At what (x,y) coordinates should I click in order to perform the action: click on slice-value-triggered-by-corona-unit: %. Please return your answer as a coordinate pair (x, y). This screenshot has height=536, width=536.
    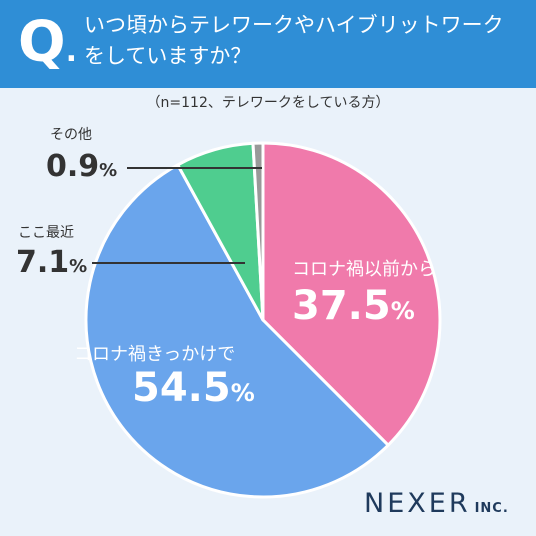
    Looking at the image, I should click on (242, 393).